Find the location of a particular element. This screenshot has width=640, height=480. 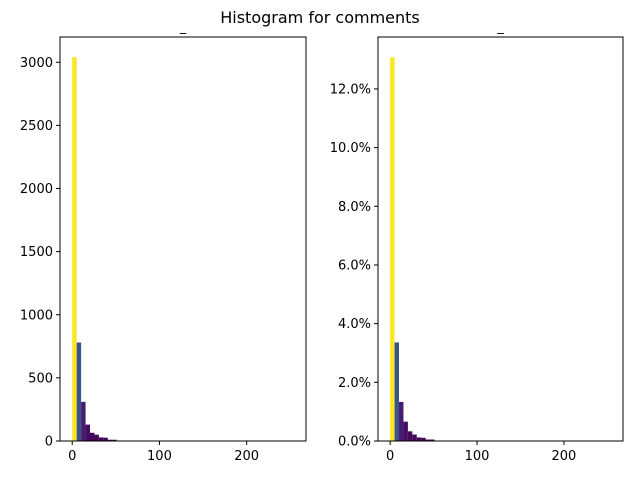

y-tick-label: 12.0% is located at coordinates (350, 89).